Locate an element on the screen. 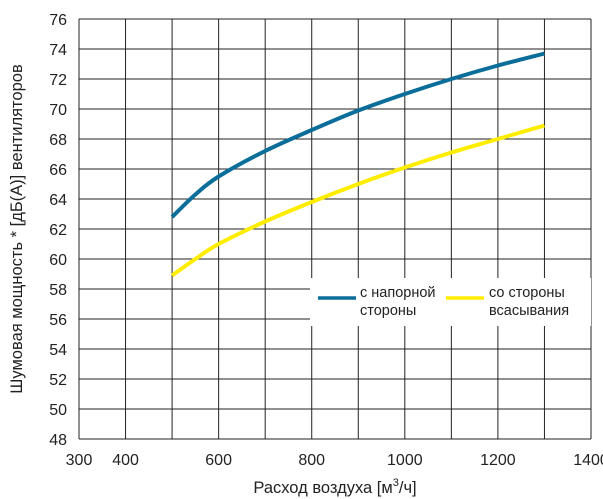 This screenshot has width=603, height=499. y-tick-label: 62 is located at coordinates (58, 230).